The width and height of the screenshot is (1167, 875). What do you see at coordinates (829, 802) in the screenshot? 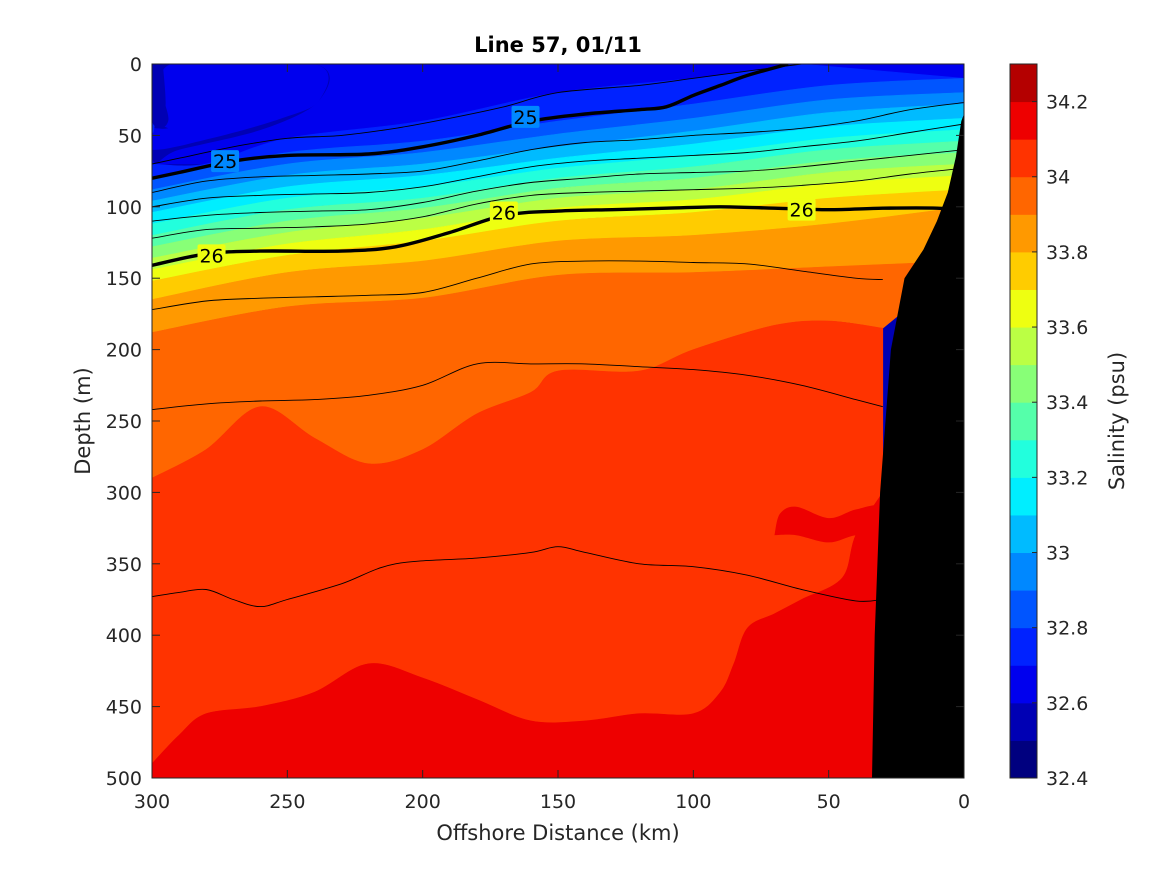
I see `x-tick-label: 50` at bounding box center [829, 802].